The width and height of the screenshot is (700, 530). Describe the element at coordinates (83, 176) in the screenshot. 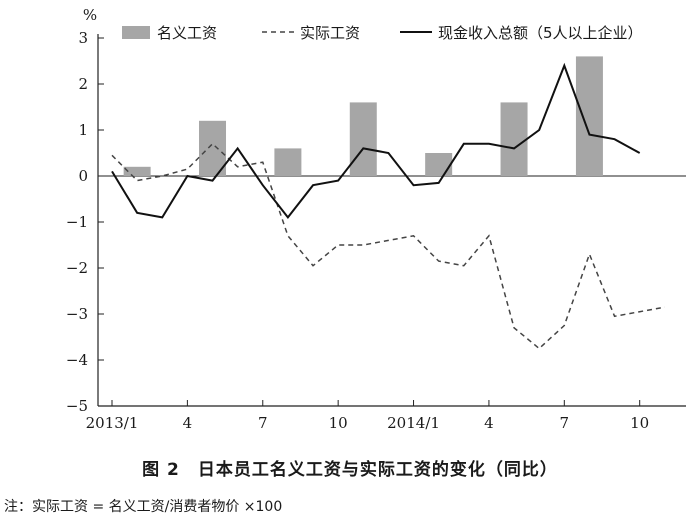

I see `y-tick-label: 0` at that location.